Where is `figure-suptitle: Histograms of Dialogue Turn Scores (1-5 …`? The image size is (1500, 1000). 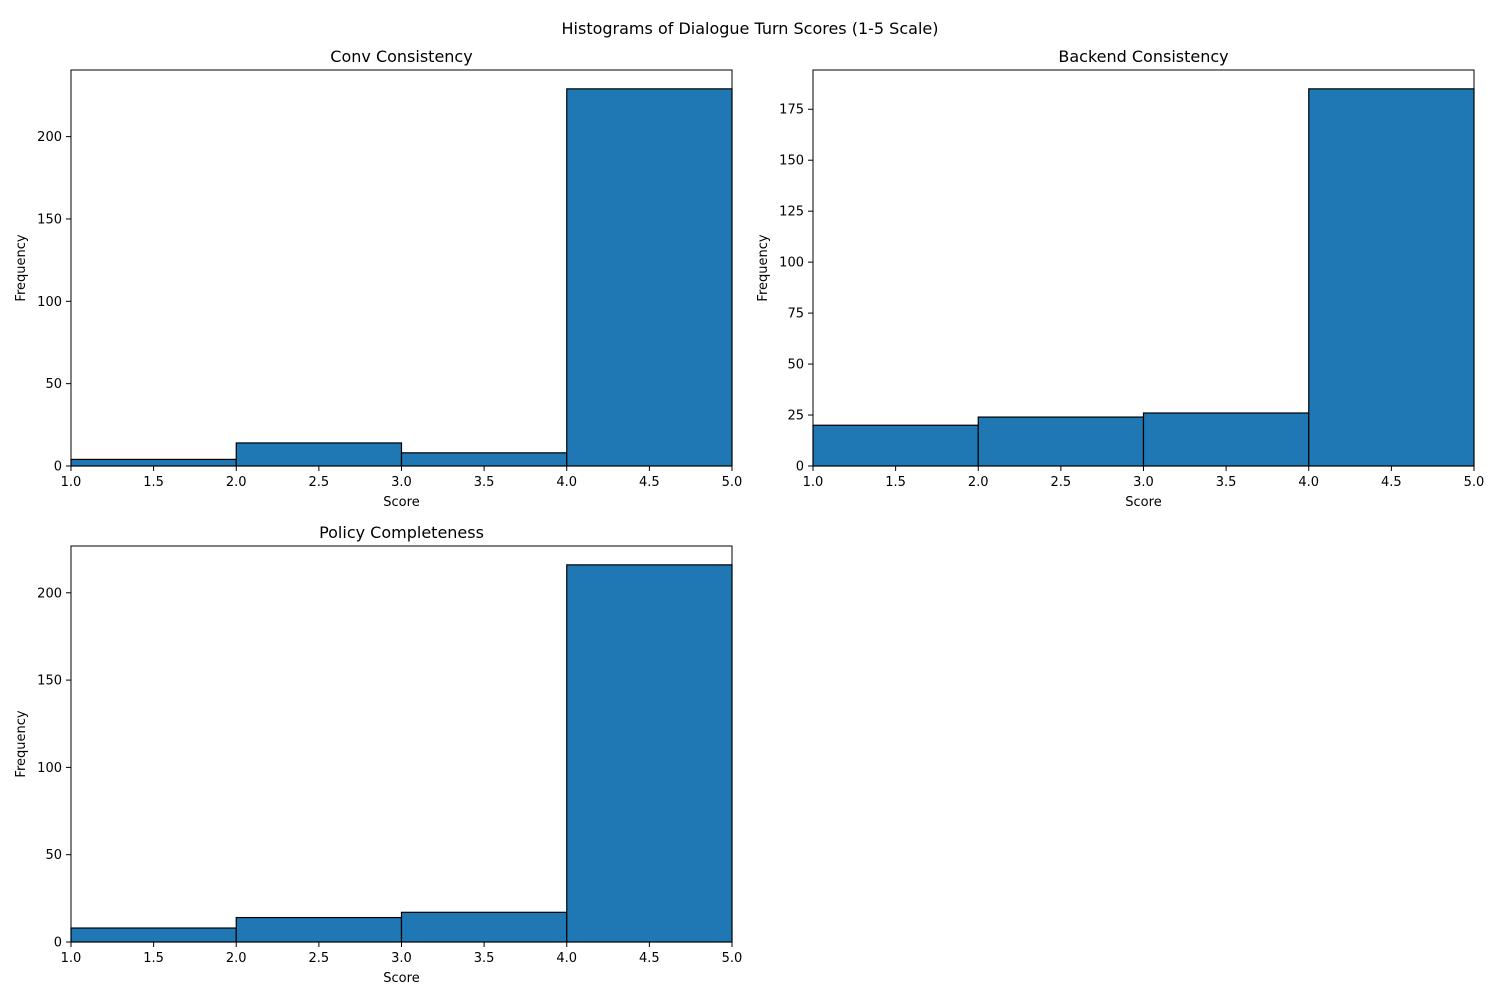 figure-suptitle: Histograms of Dialogue Turn Scores (1-5 … is located at coordinates (750, 28).